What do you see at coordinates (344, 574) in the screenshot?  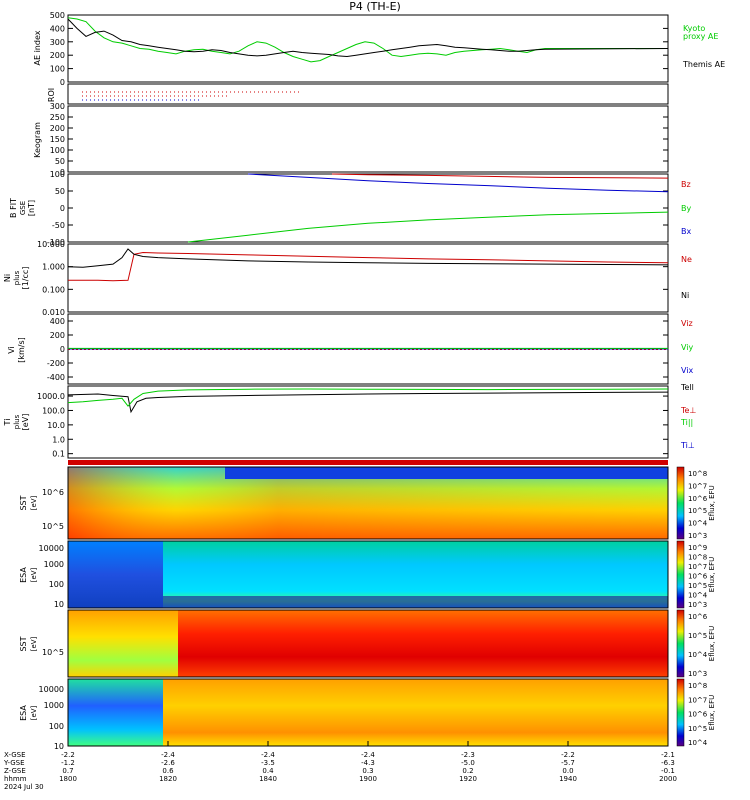 I see `esa-electron-spectrogram: ESA [eV] 10000 1000 100 10` at bounding box center [344, 574].